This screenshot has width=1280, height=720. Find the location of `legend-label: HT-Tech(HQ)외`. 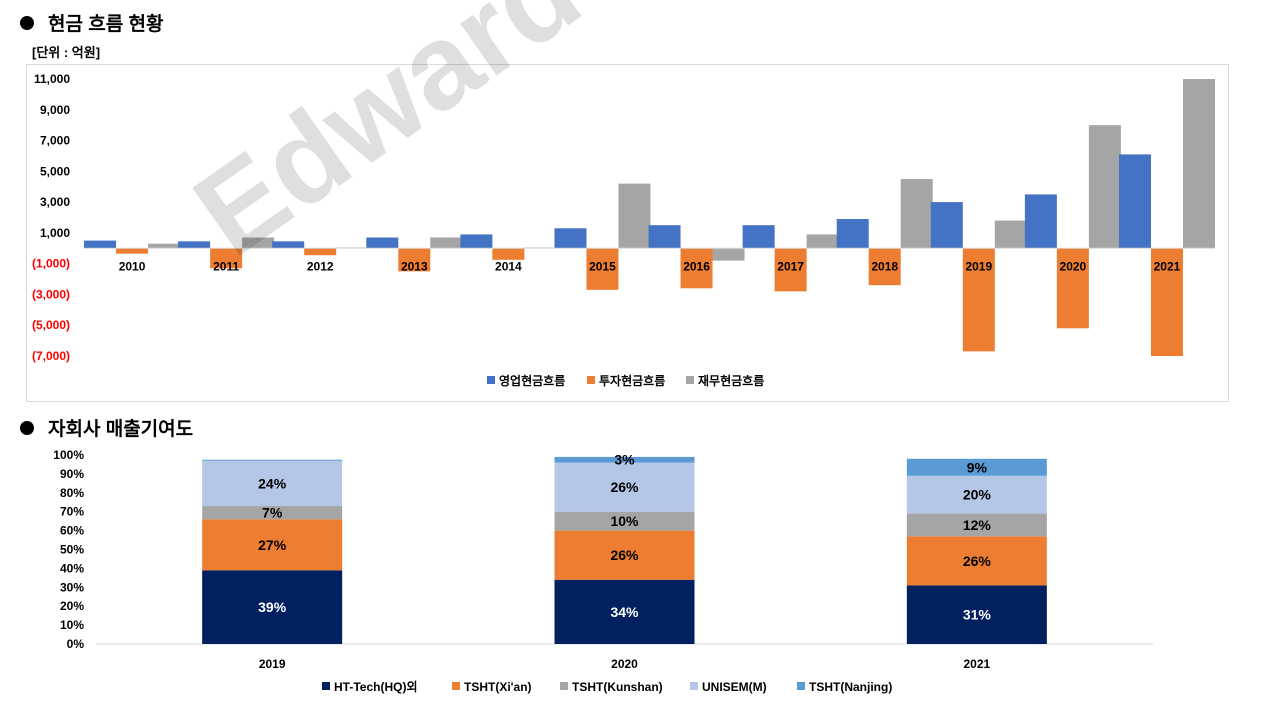

legend-label: HT-Tech(HQ)외 is located at coordinates (375, 686).